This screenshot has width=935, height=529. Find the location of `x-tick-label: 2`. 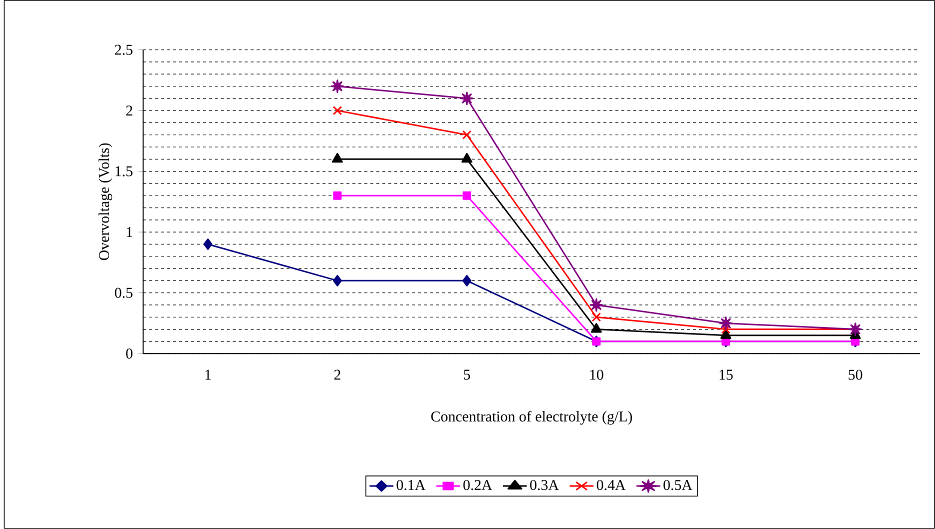

x-tick-label: 2 is located at coordinates (337, 375).